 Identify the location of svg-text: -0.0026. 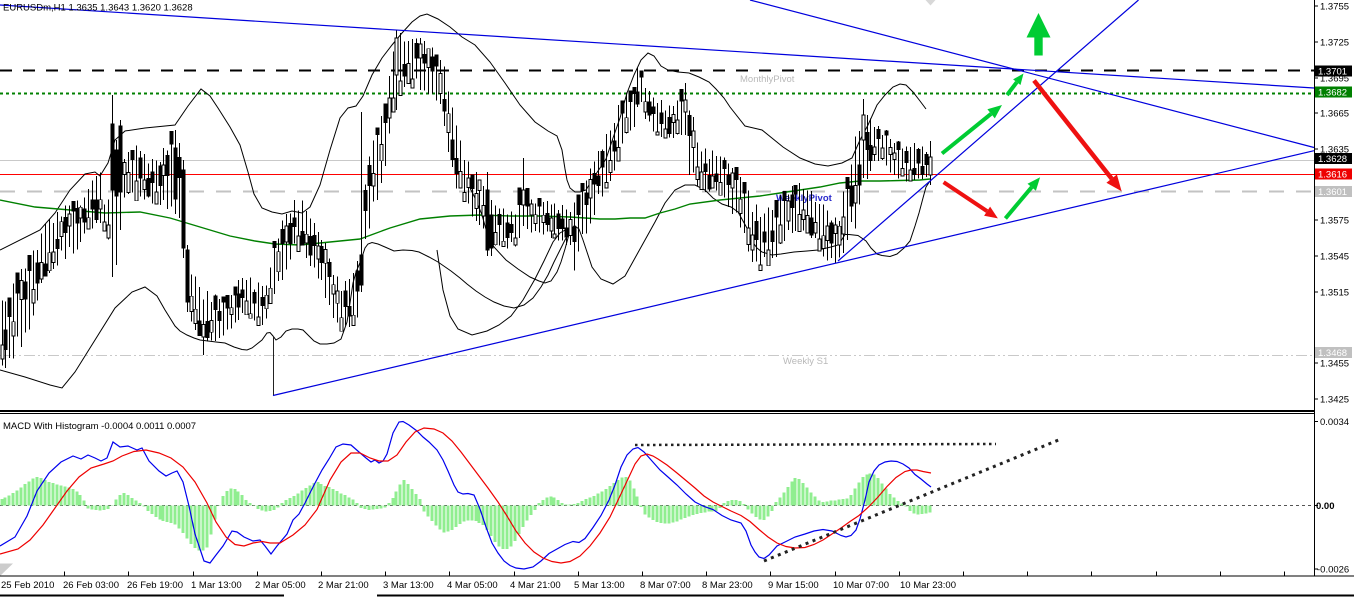
(1333, 570).